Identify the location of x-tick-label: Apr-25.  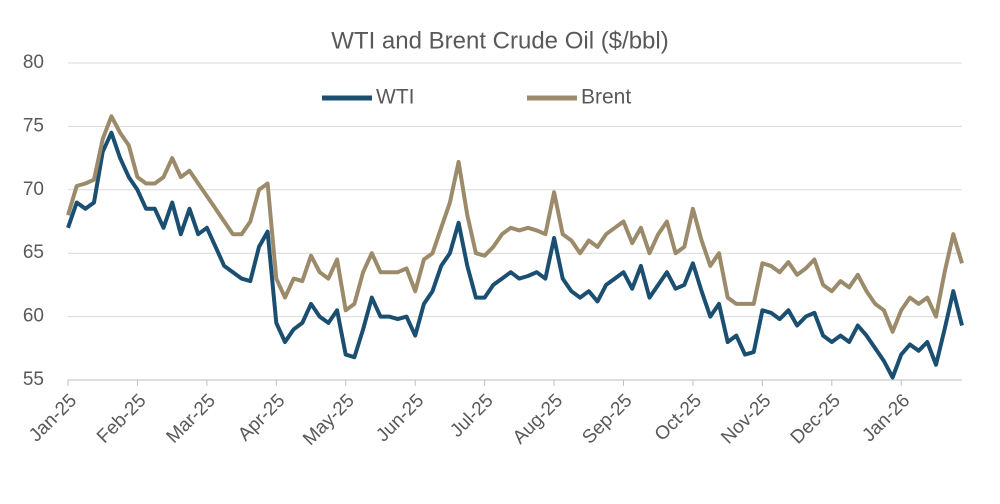
(261, 417).